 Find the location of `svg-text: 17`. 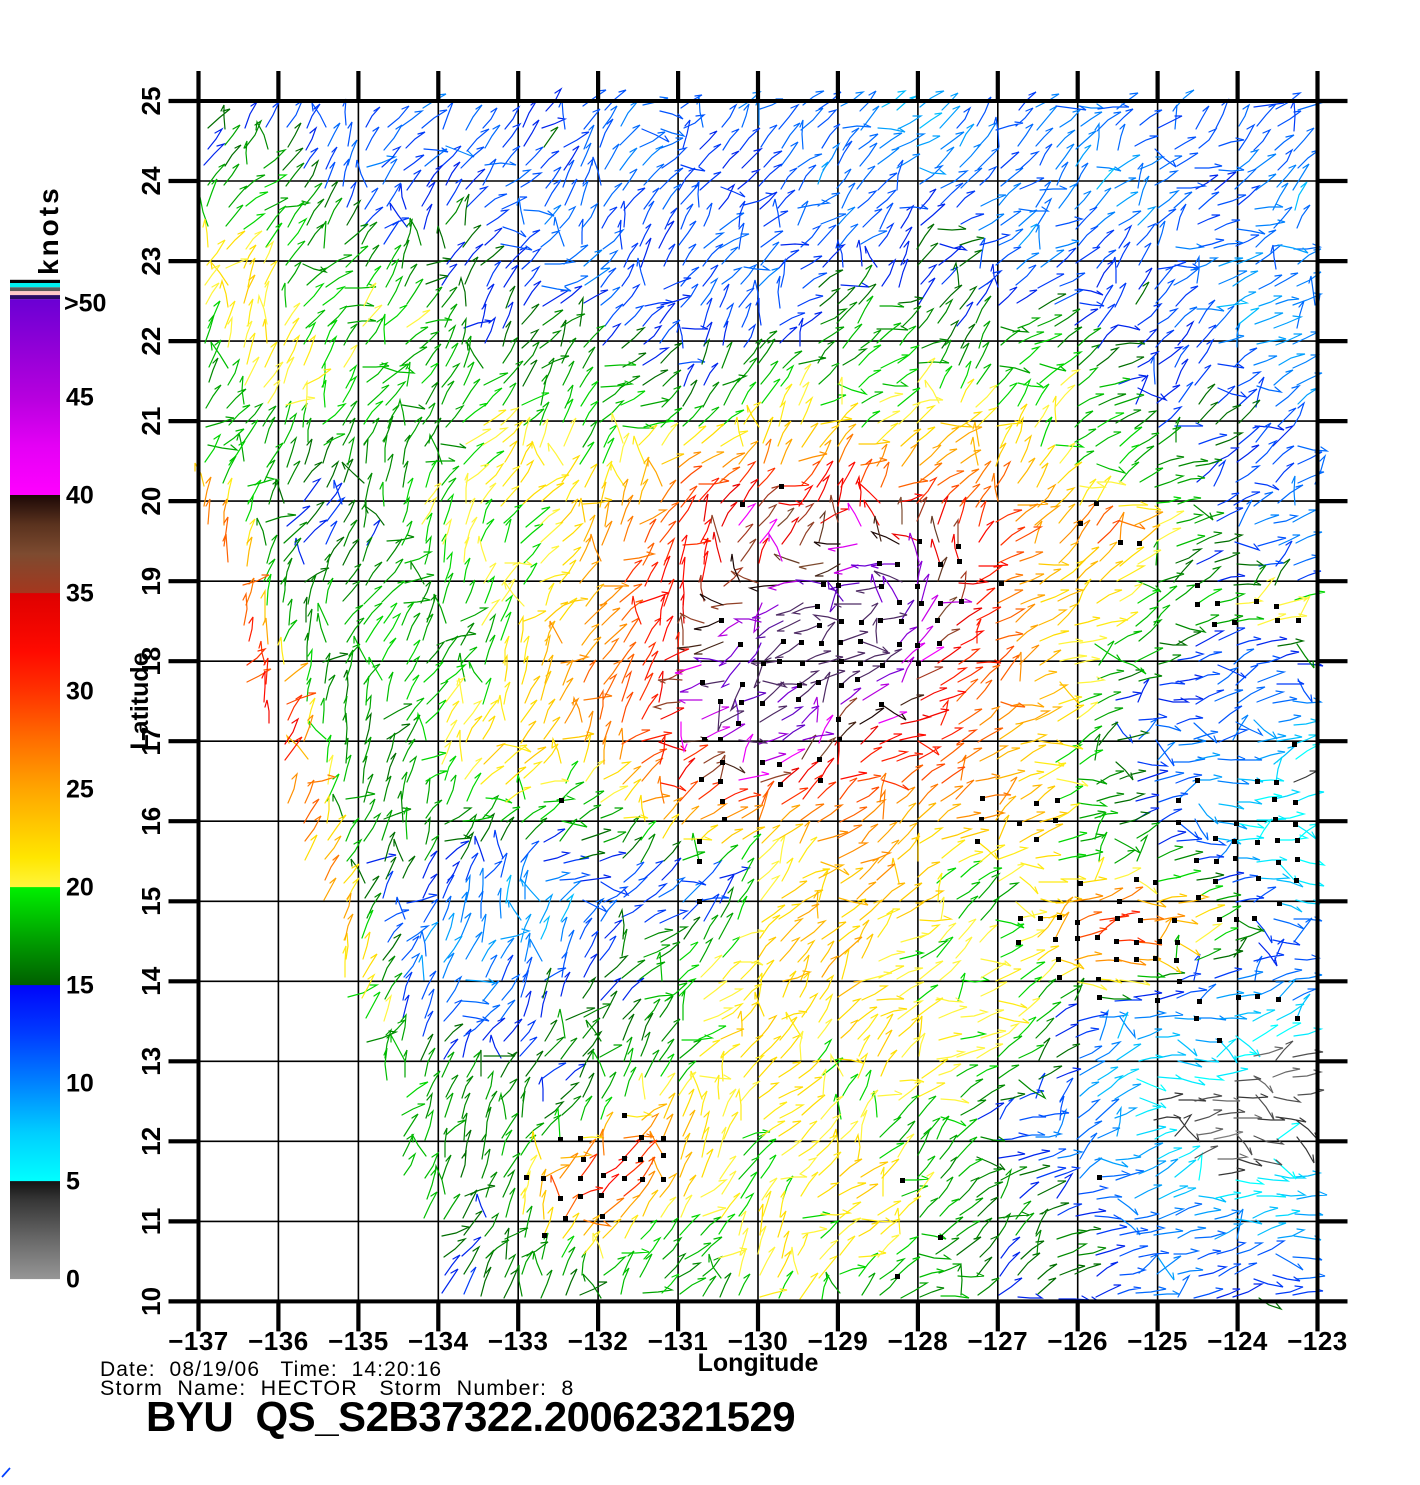

svg-text: 17 is located at coordinates (151, 741).